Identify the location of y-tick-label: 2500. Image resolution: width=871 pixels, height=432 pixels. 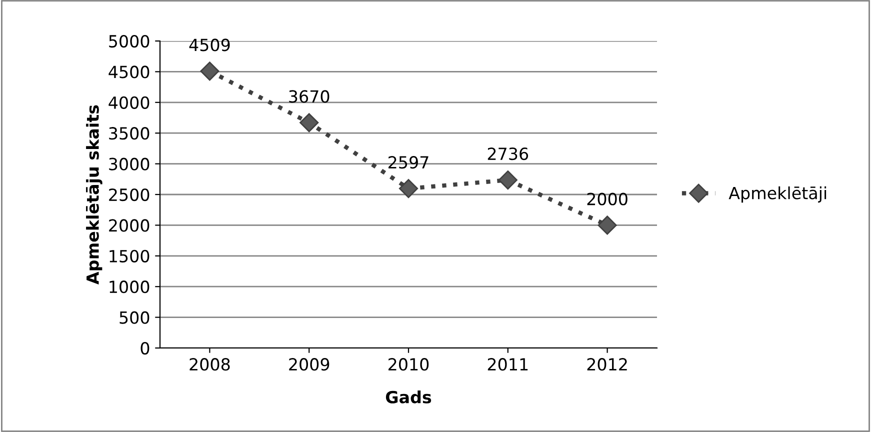
(129, 195).